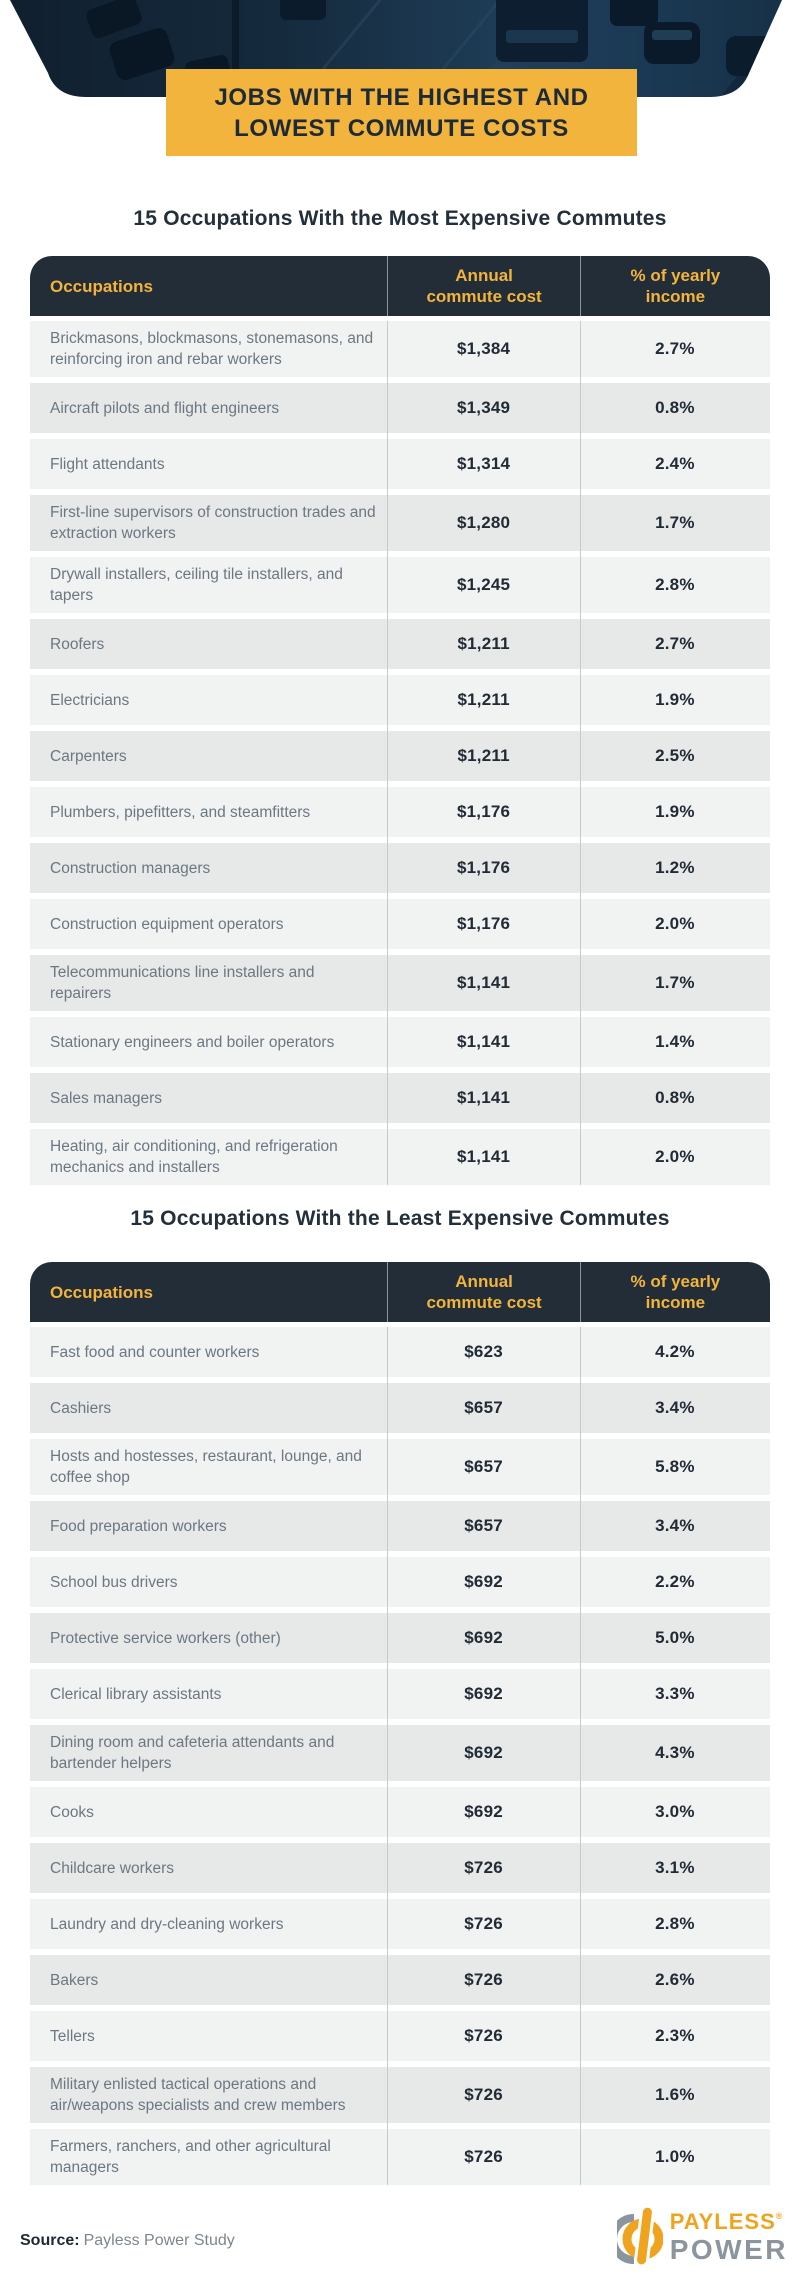 This screenshot has width=800, height=2278. I want to click on occupation-cell: Cashiers, so click(81, 1408).